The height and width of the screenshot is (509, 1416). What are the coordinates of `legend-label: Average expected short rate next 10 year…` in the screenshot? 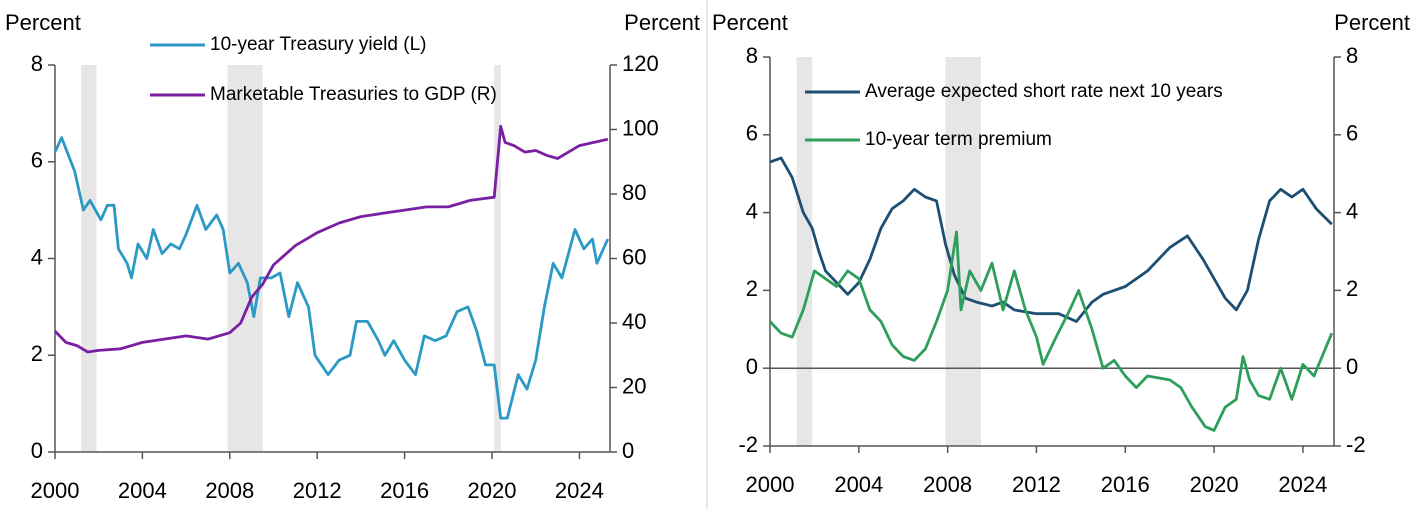 It's located at (1044, 91).